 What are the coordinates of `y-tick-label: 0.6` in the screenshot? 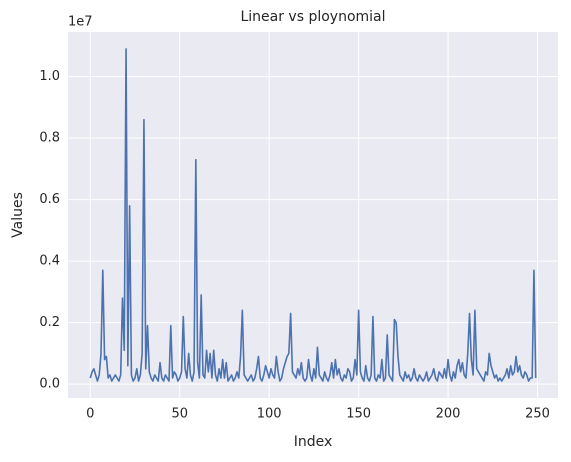 It's located at (49, 199).